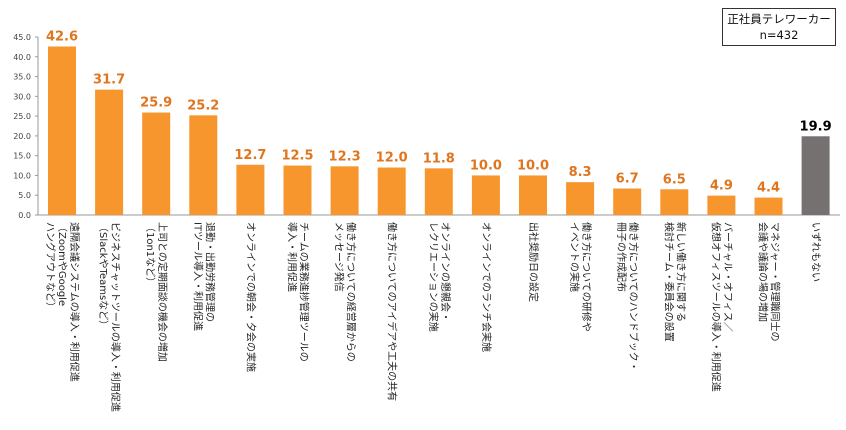  Describe the element at coordinates (74, 302) in the screenshot. I see `category-label: 遠隔会議システムの導入・利用促進` at that location.